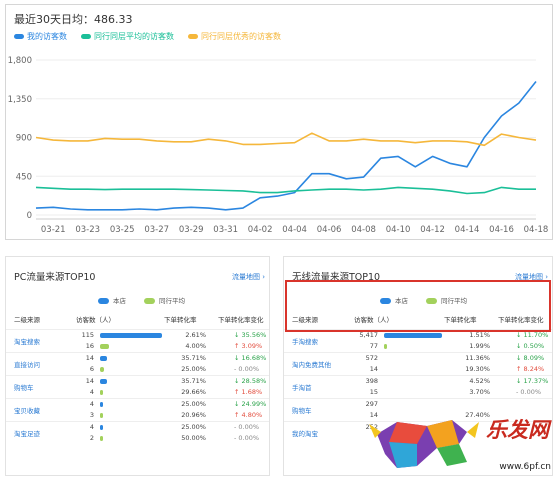 The height and width of the screenshot is (478, 559). I want to click on row-peer: 15 3.70% - 0.00%, so click(418, 392).